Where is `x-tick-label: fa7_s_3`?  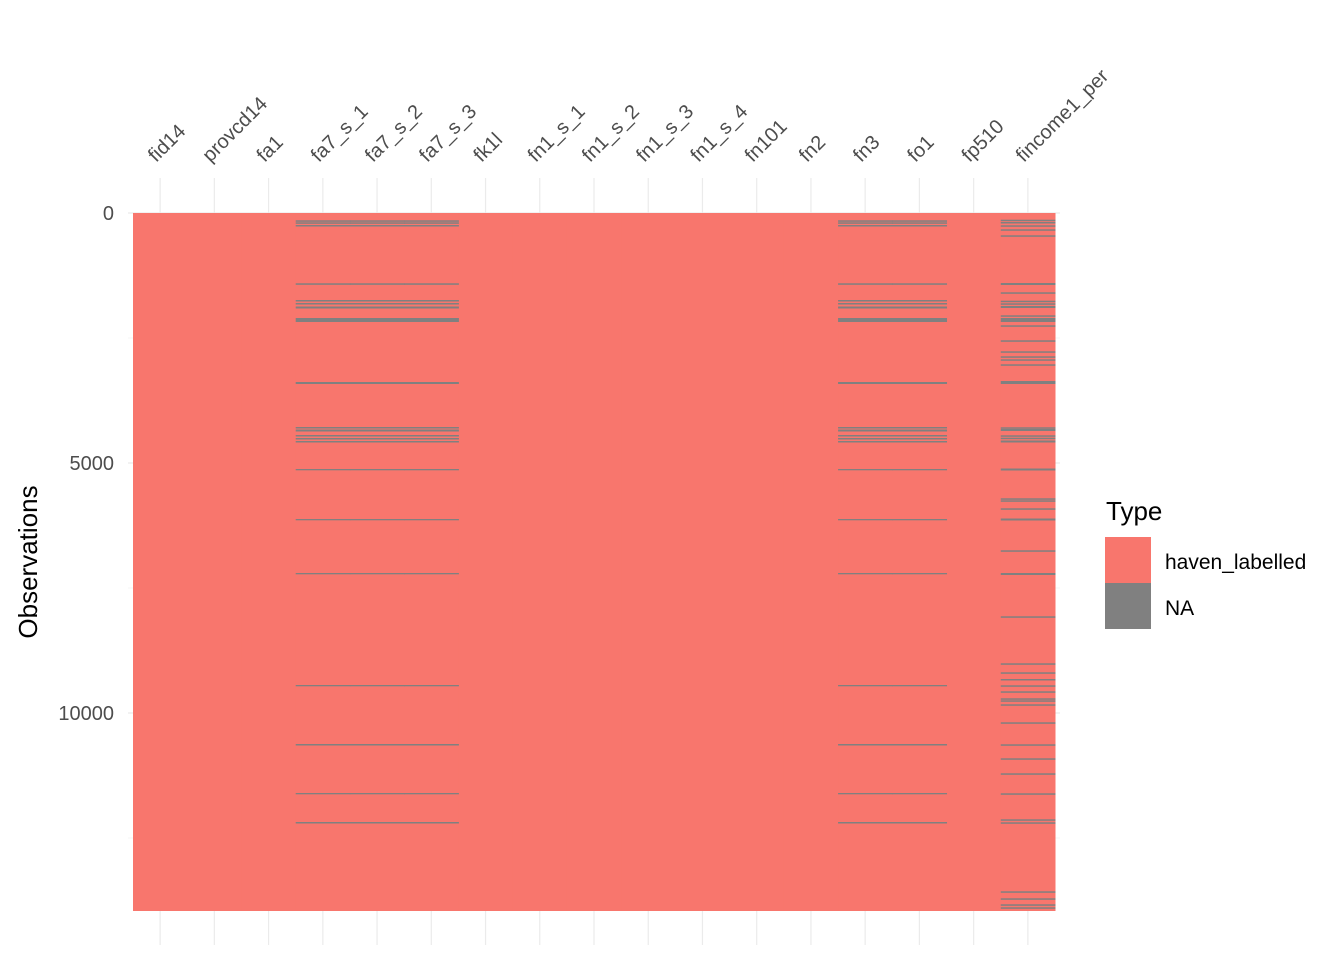 x-tick-label: fa7_s_3 is located at coordinates (448, 134).